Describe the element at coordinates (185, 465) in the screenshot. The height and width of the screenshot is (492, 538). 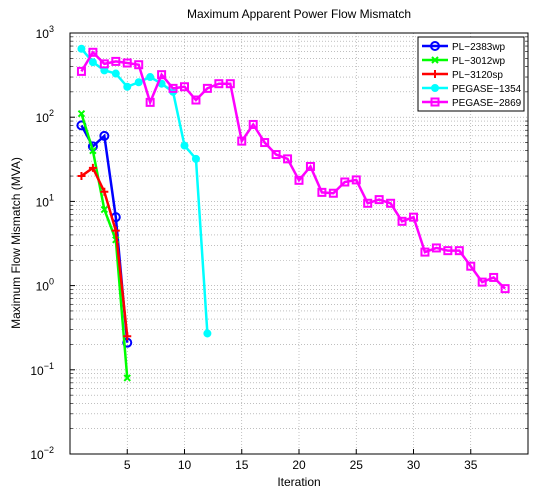
I see `x-tick-label: 10` at that location.